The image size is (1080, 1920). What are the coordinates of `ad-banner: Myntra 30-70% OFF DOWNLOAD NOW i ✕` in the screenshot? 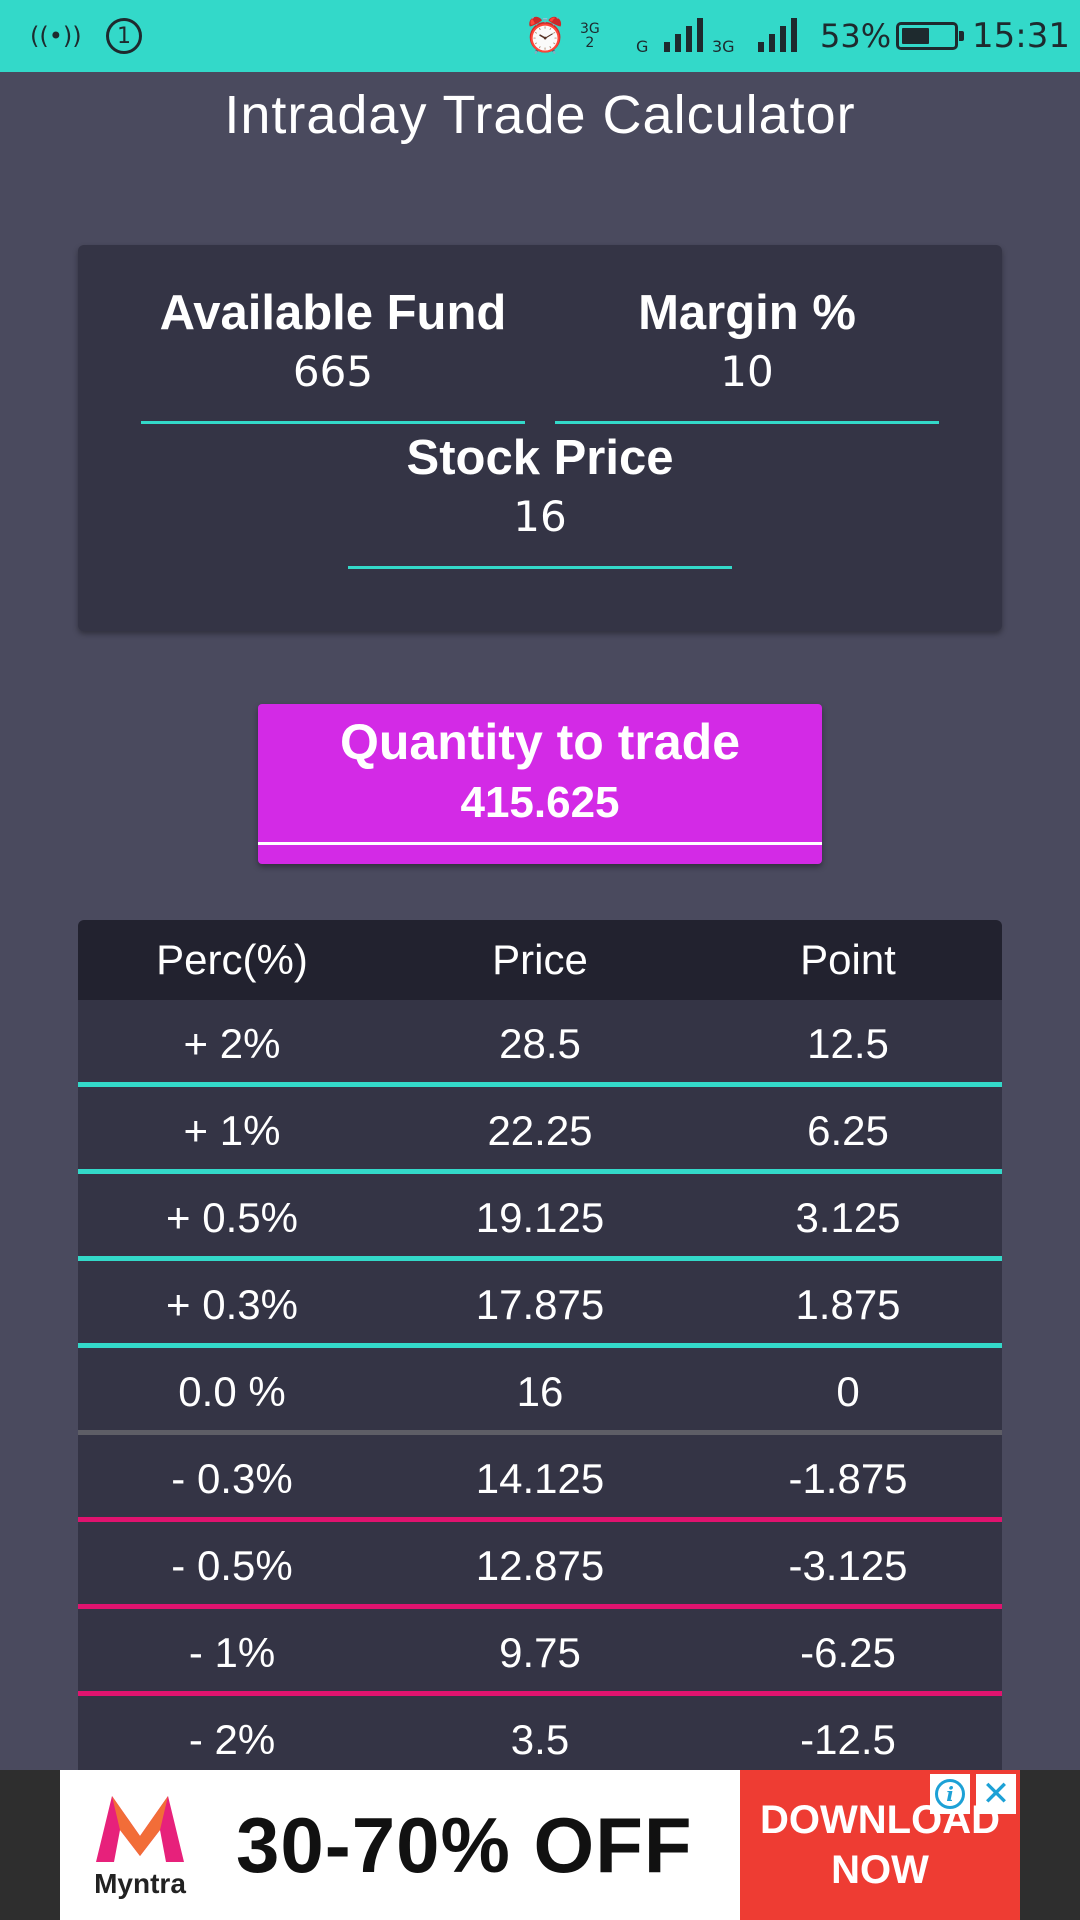 It's located at (540, 1845).